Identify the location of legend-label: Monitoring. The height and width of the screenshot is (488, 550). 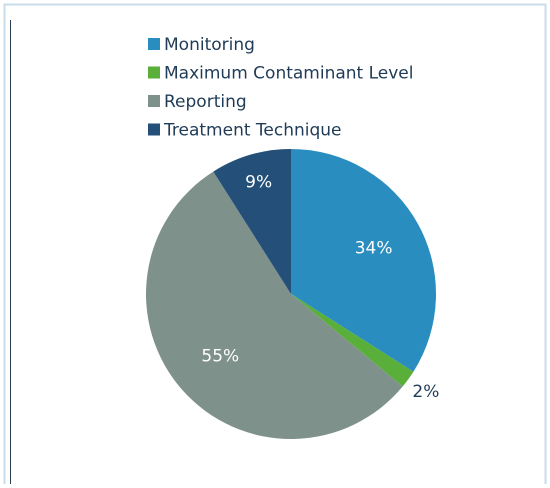
(209, 45).